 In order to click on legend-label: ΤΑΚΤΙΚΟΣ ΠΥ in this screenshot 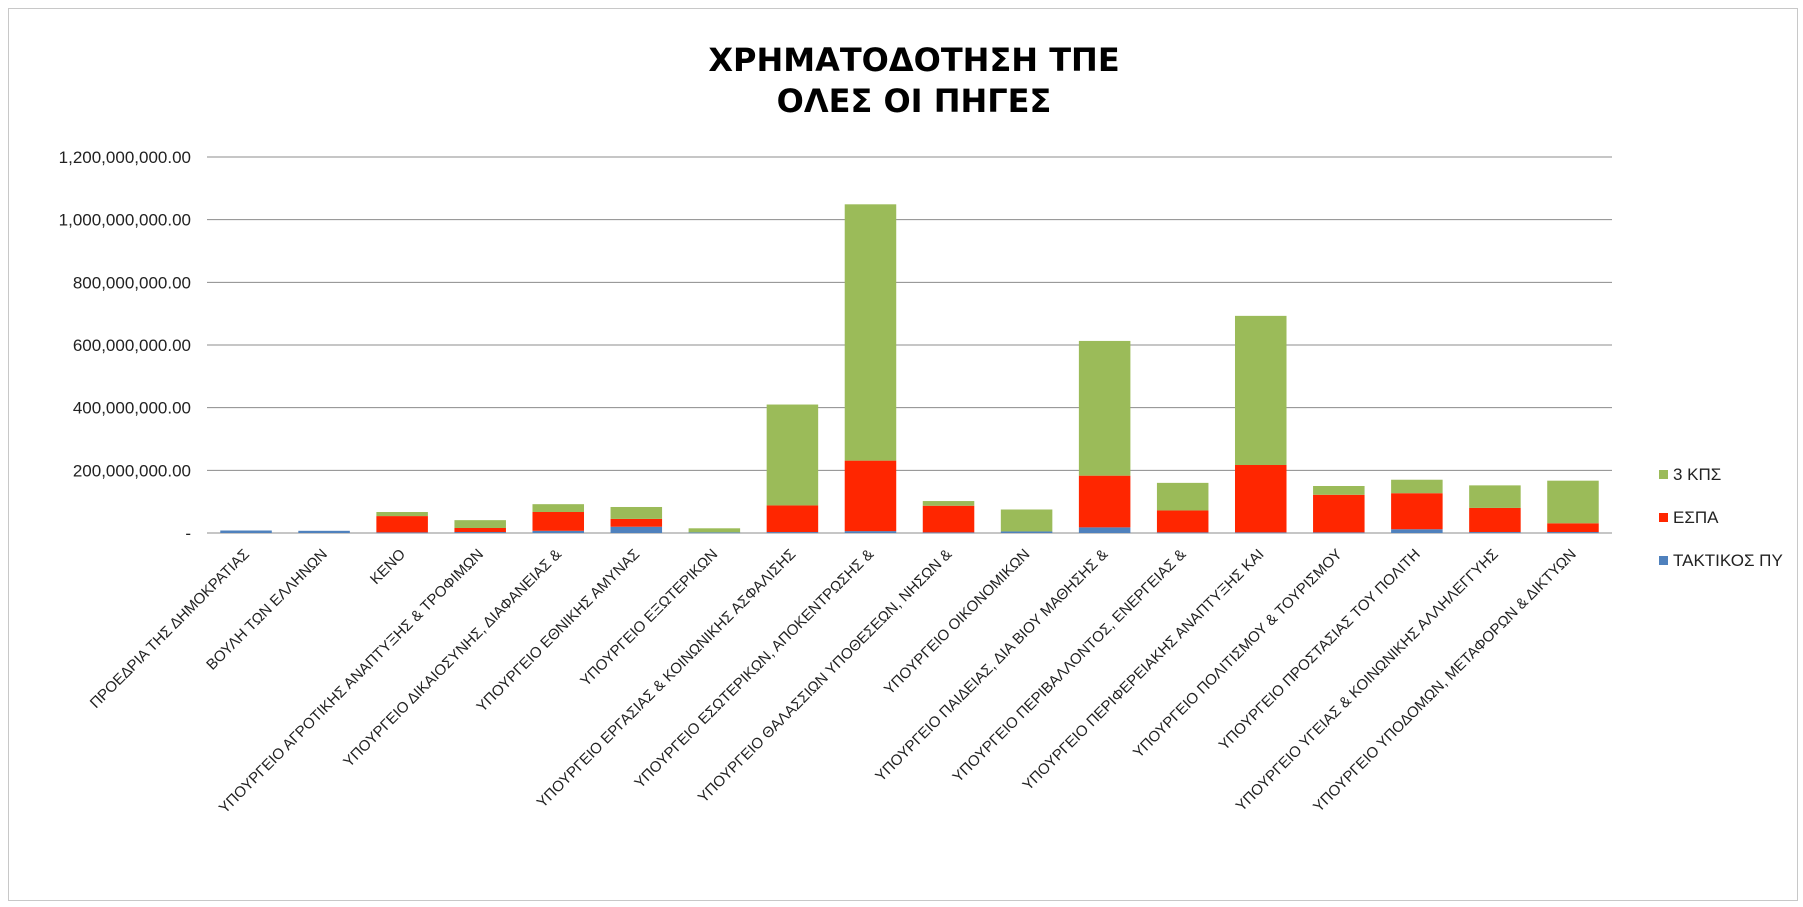, I will do `click(1728, 560)`.